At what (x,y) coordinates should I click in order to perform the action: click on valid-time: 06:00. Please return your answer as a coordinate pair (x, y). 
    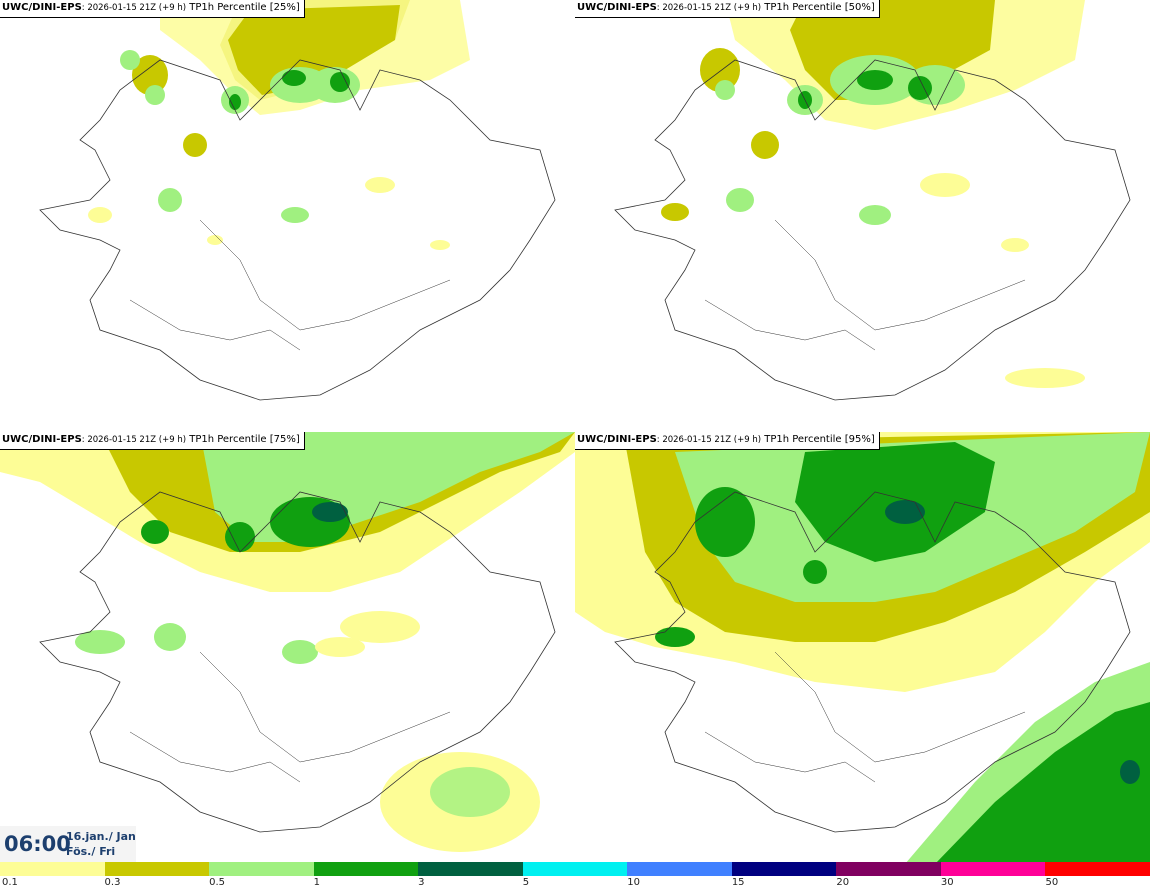
    Looking at the image, I should click on (37, 844).